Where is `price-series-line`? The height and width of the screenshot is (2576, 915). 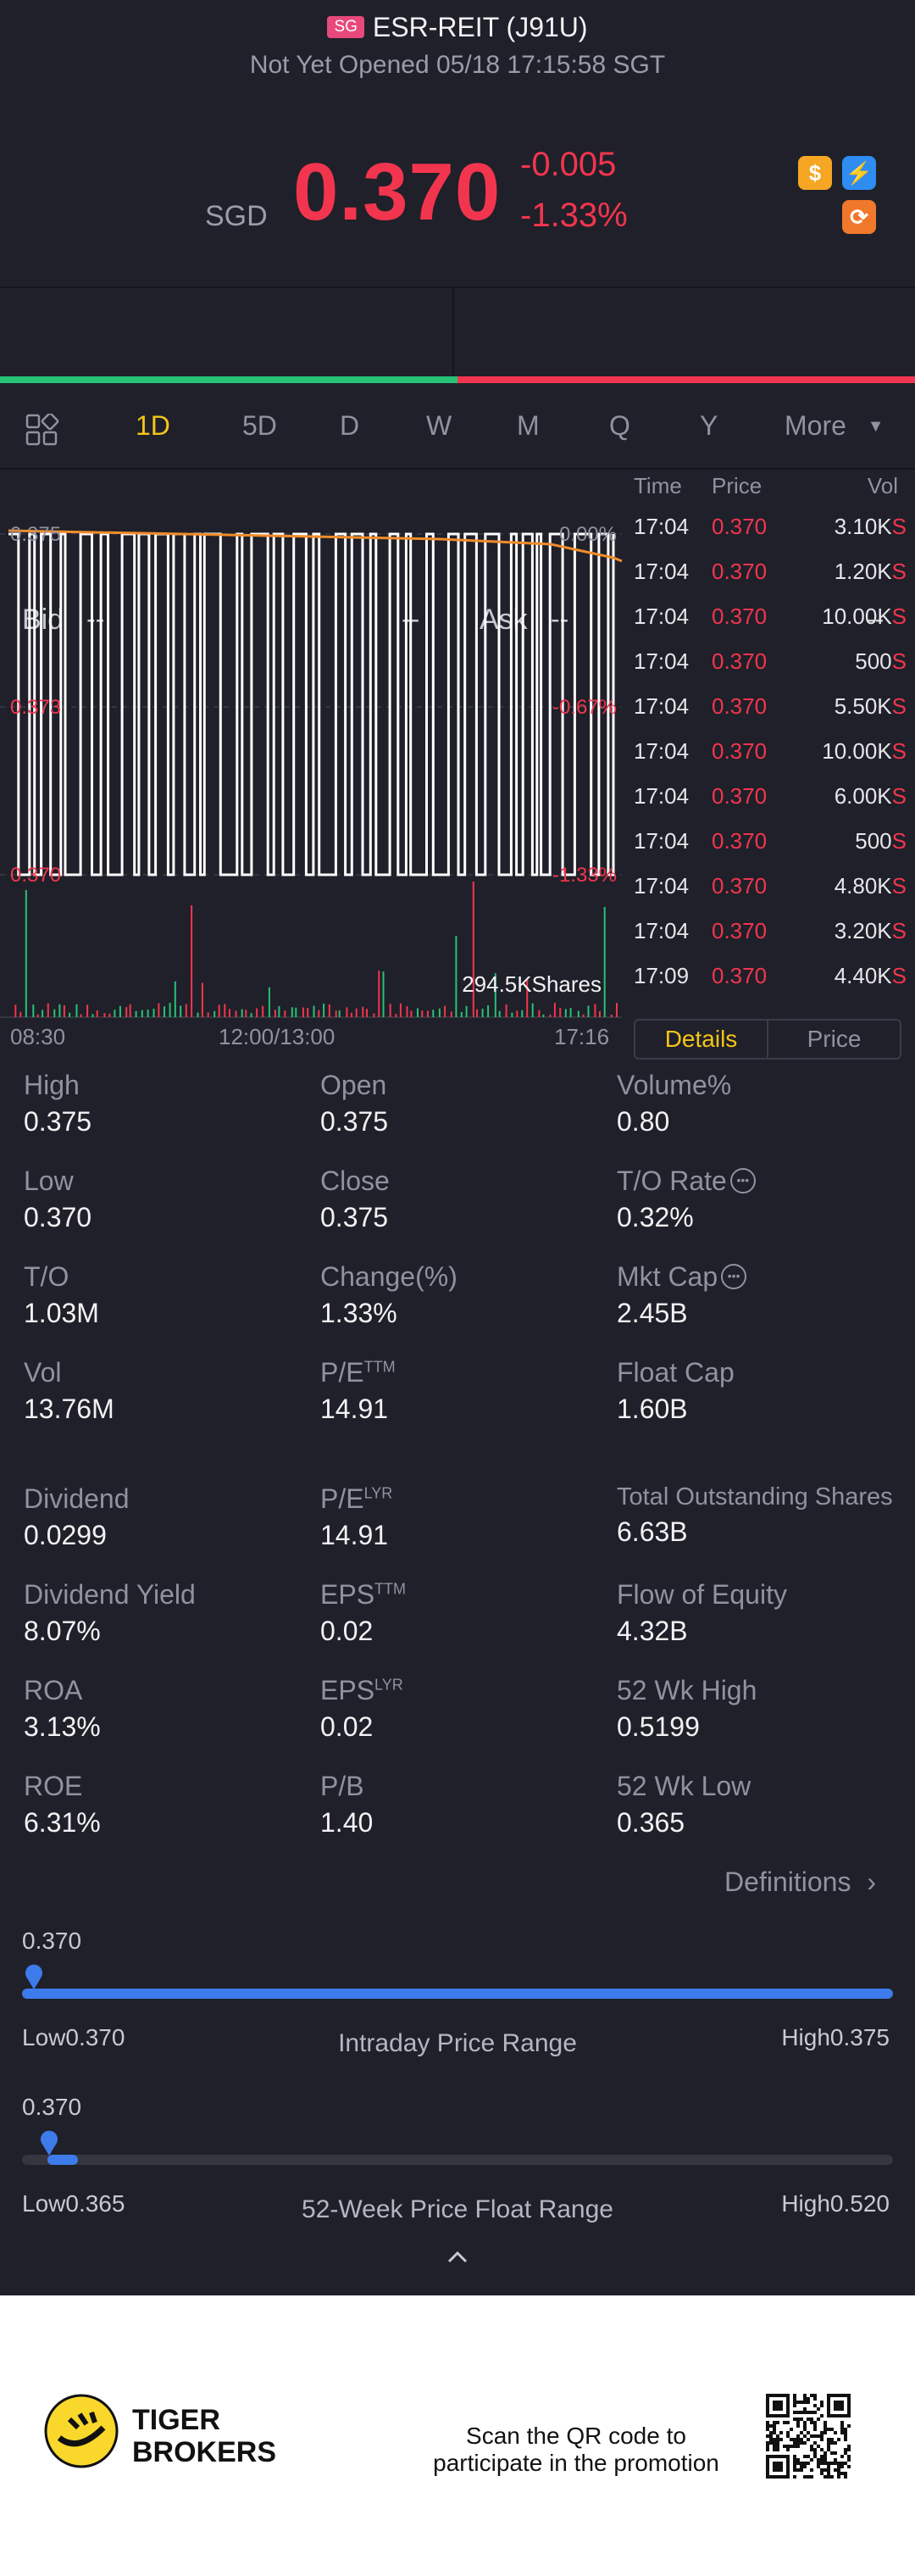 price-series-line is located at coordinates (311, 704).